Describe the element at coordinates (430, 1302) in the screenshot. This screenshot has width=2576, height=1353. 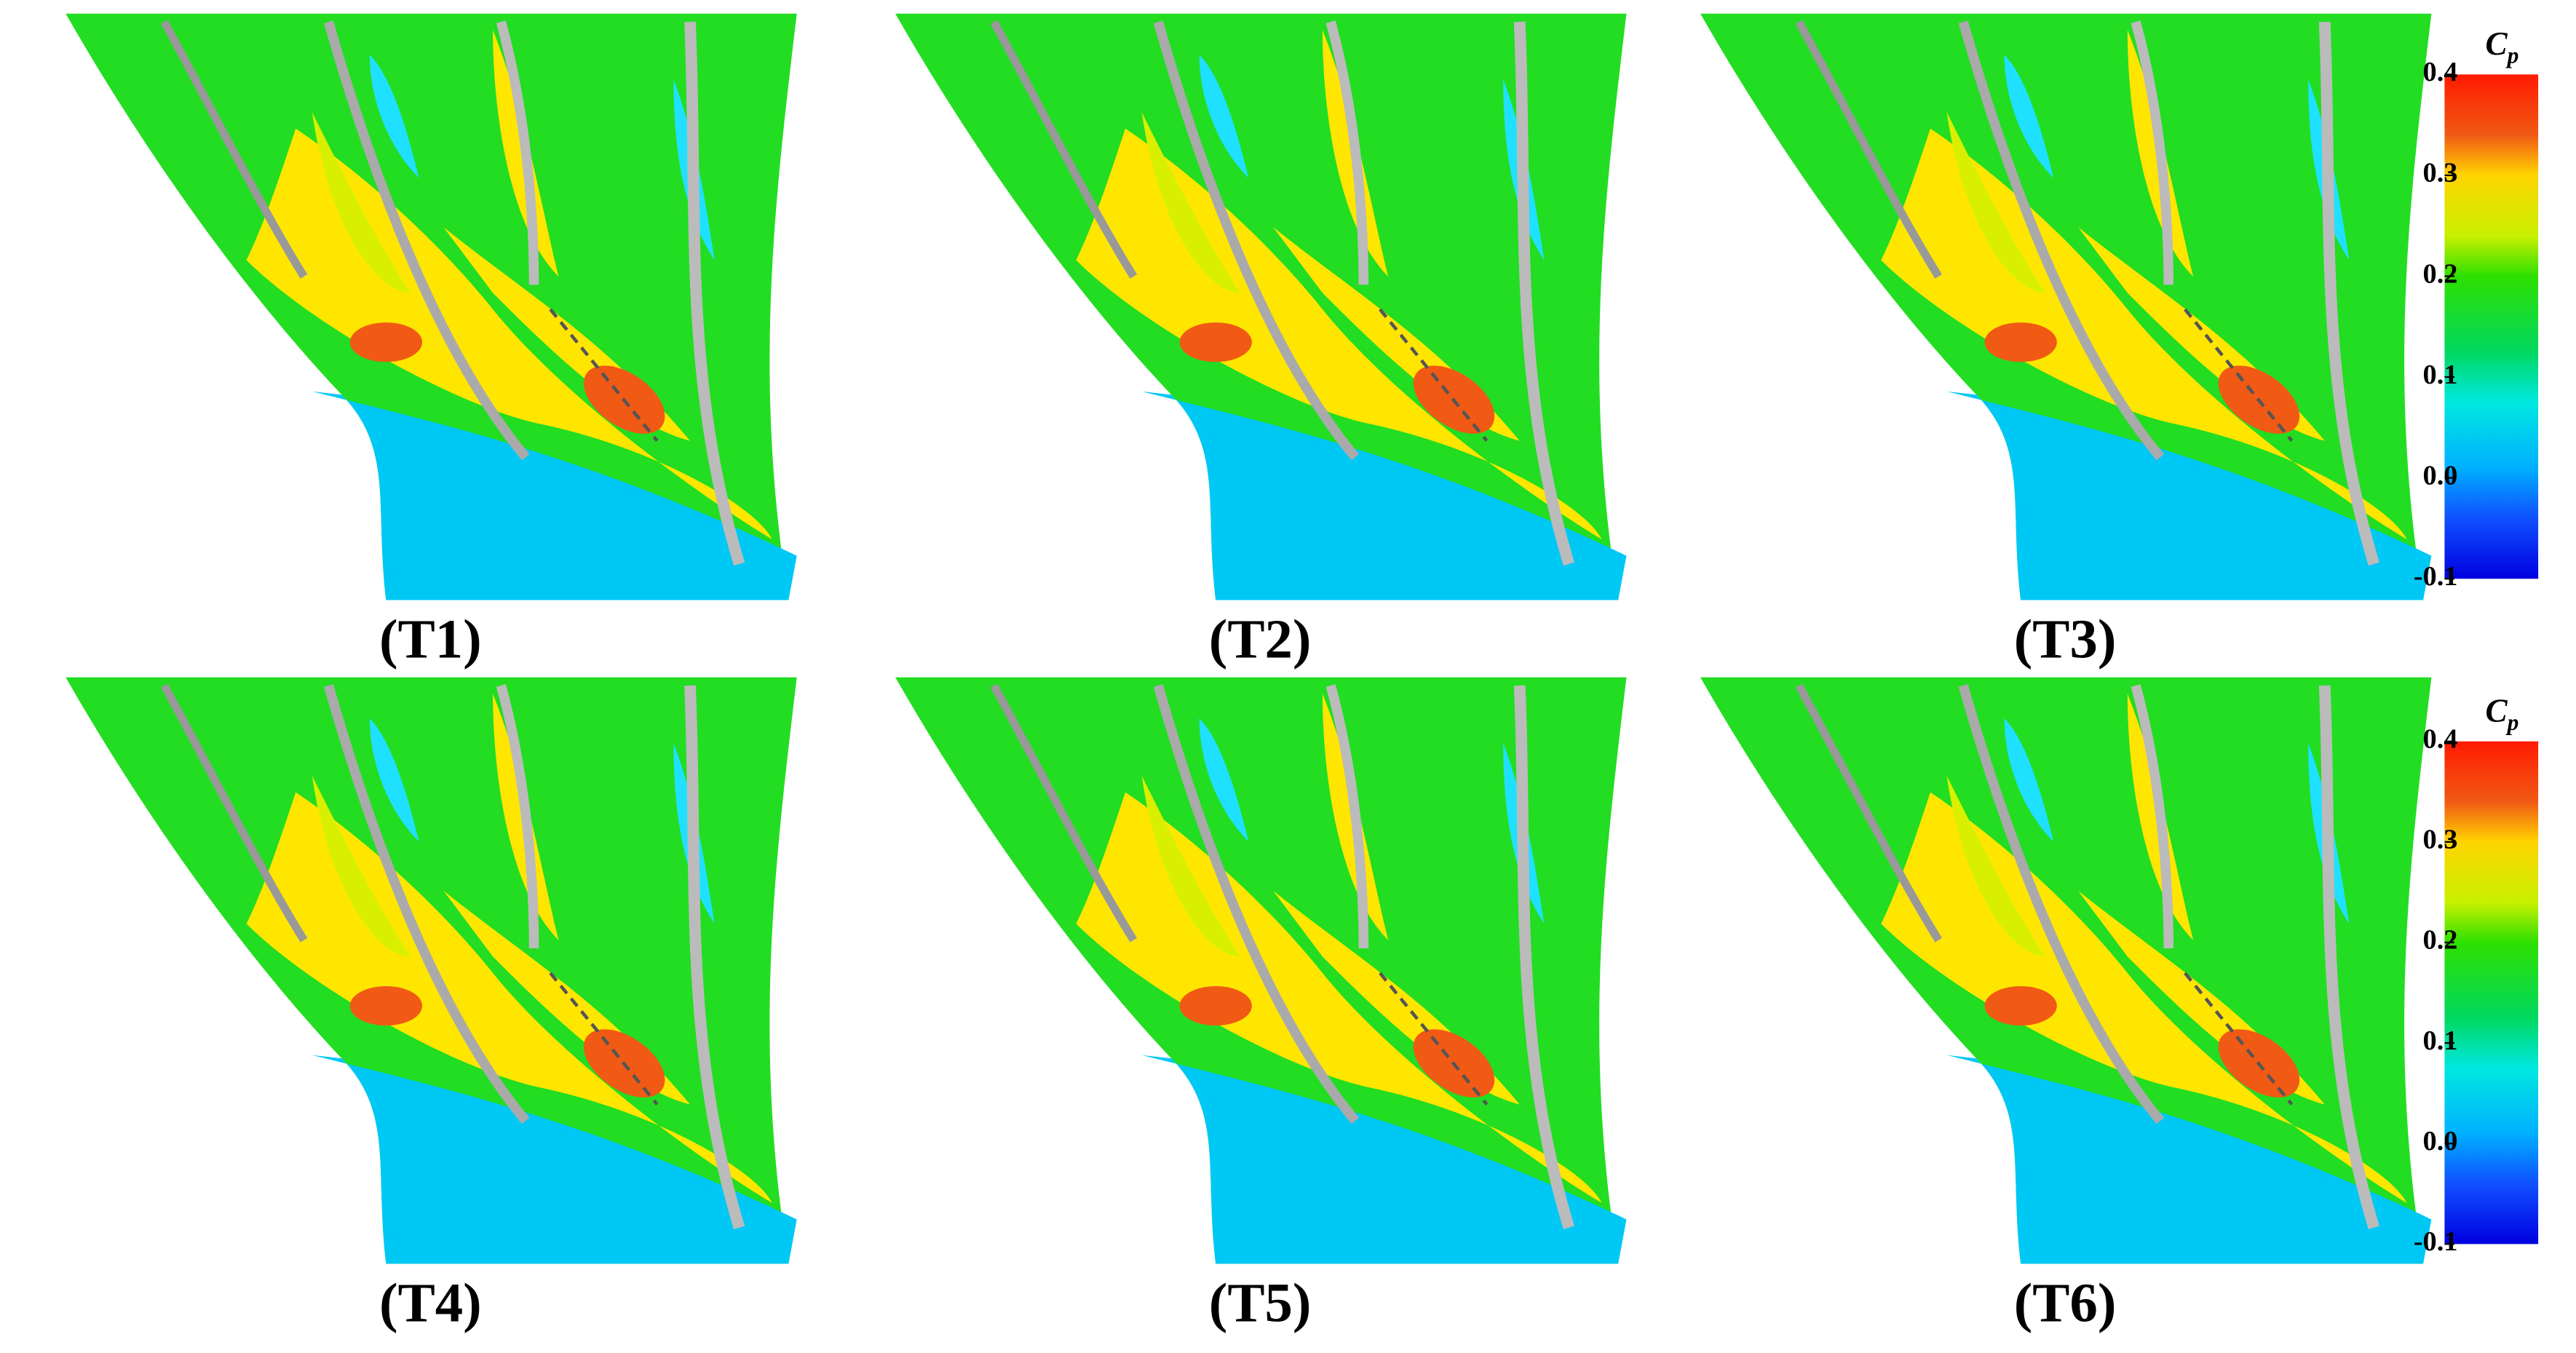
I see `panel-label: (T4)` at that location.